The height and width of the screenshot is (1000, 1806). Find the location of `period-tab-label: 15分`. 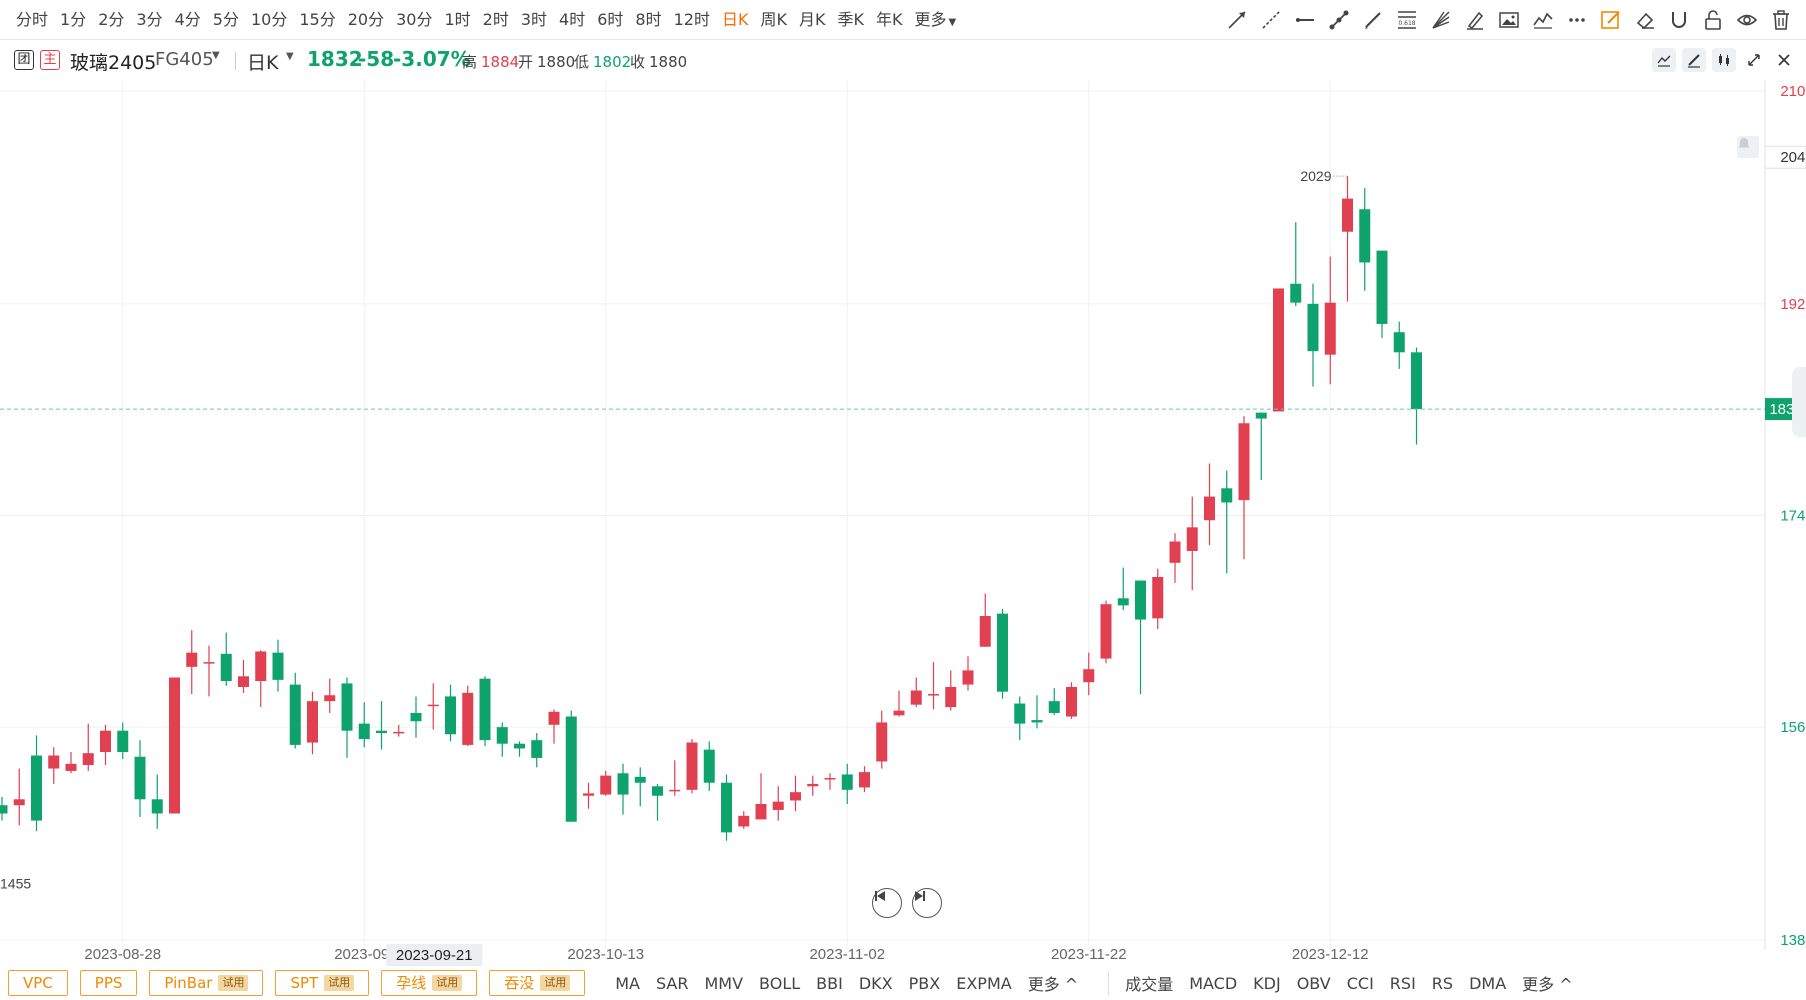

period-tab-label: 15分 is located at coordinates (317, 19).